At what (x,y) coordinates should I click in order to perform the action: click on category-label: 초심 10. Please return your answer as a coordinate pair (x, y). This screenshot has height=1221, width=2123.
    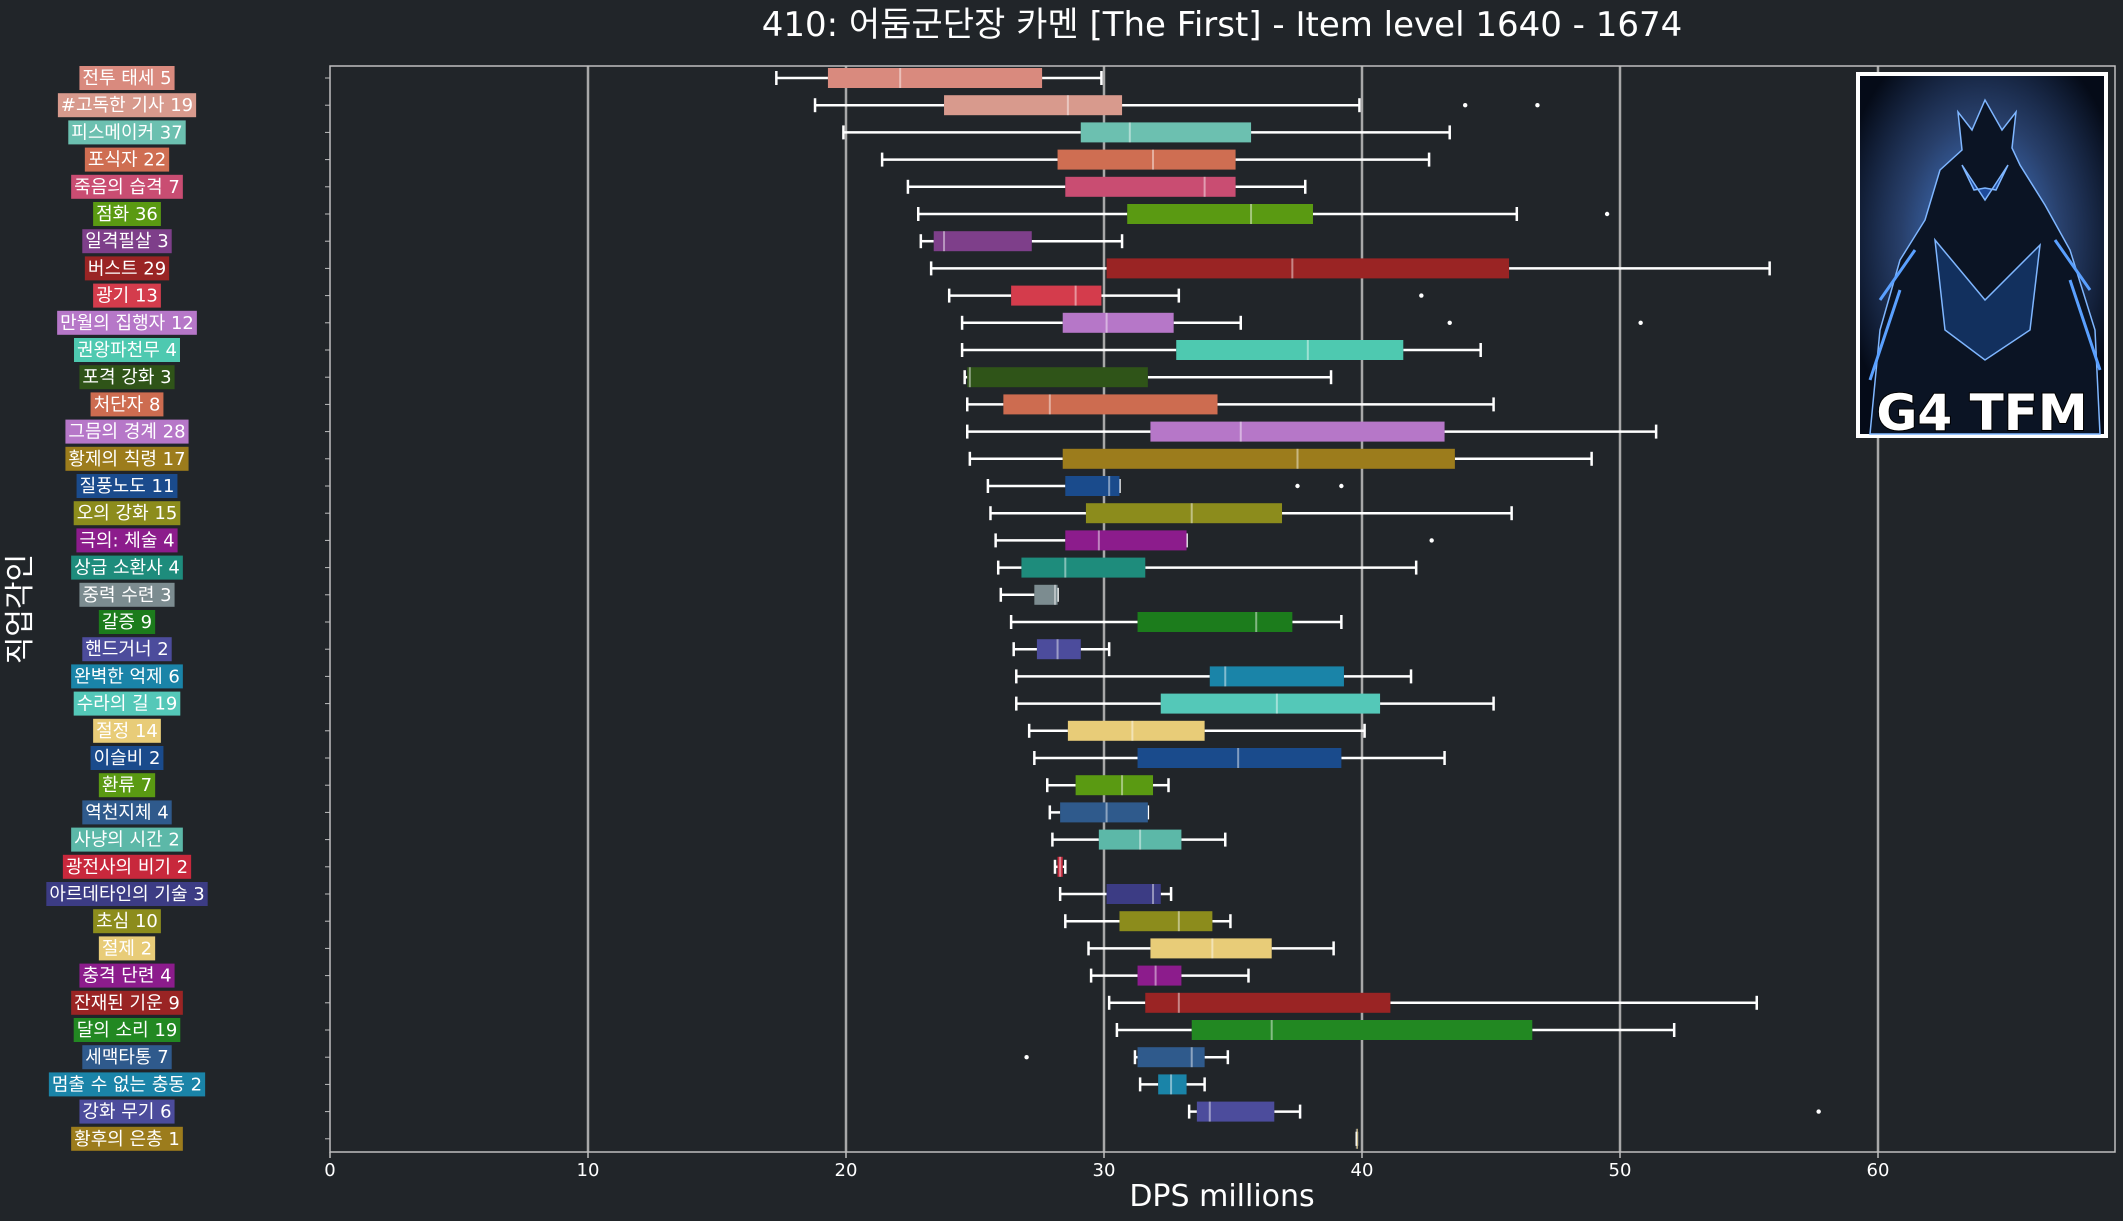
    Looking at the image, I should click on (127, 921).